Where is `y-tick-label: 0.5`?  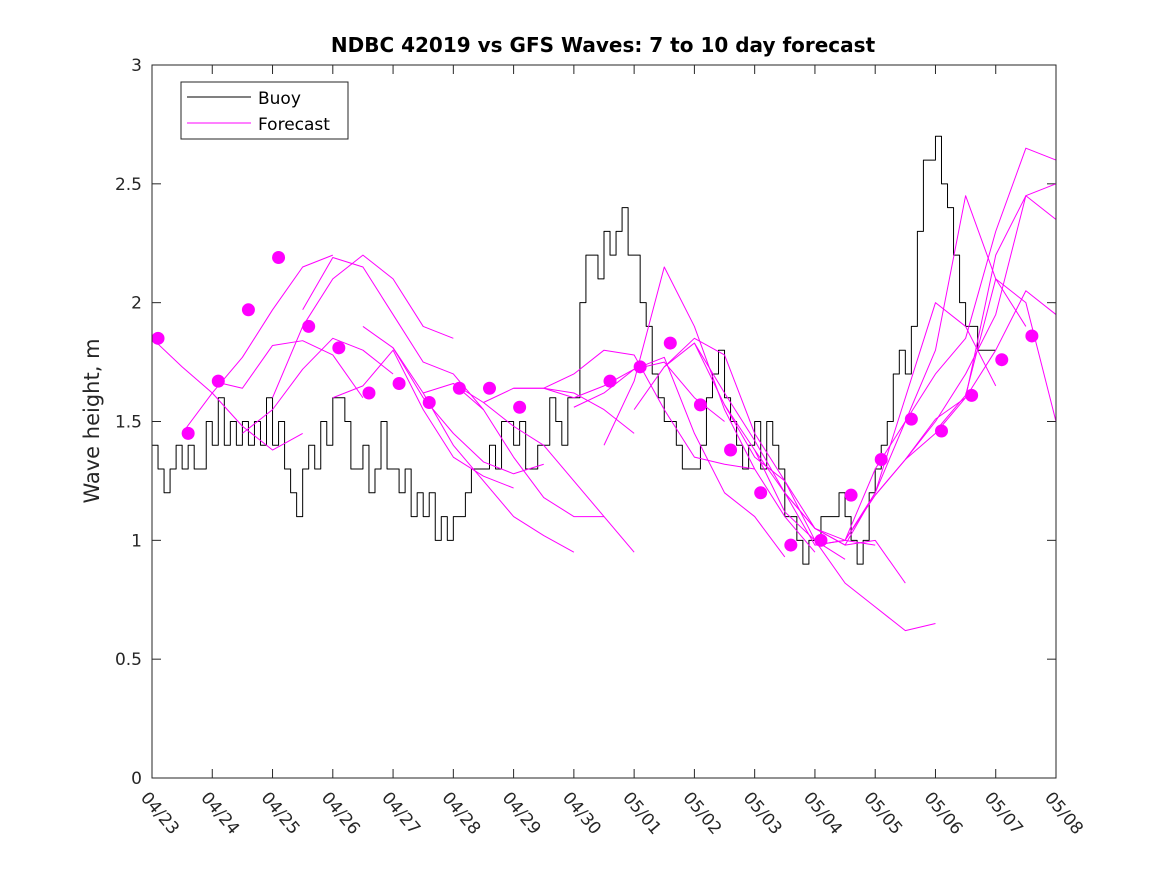 y-tick-label: 0.5 is located at coordinates (128, 660).